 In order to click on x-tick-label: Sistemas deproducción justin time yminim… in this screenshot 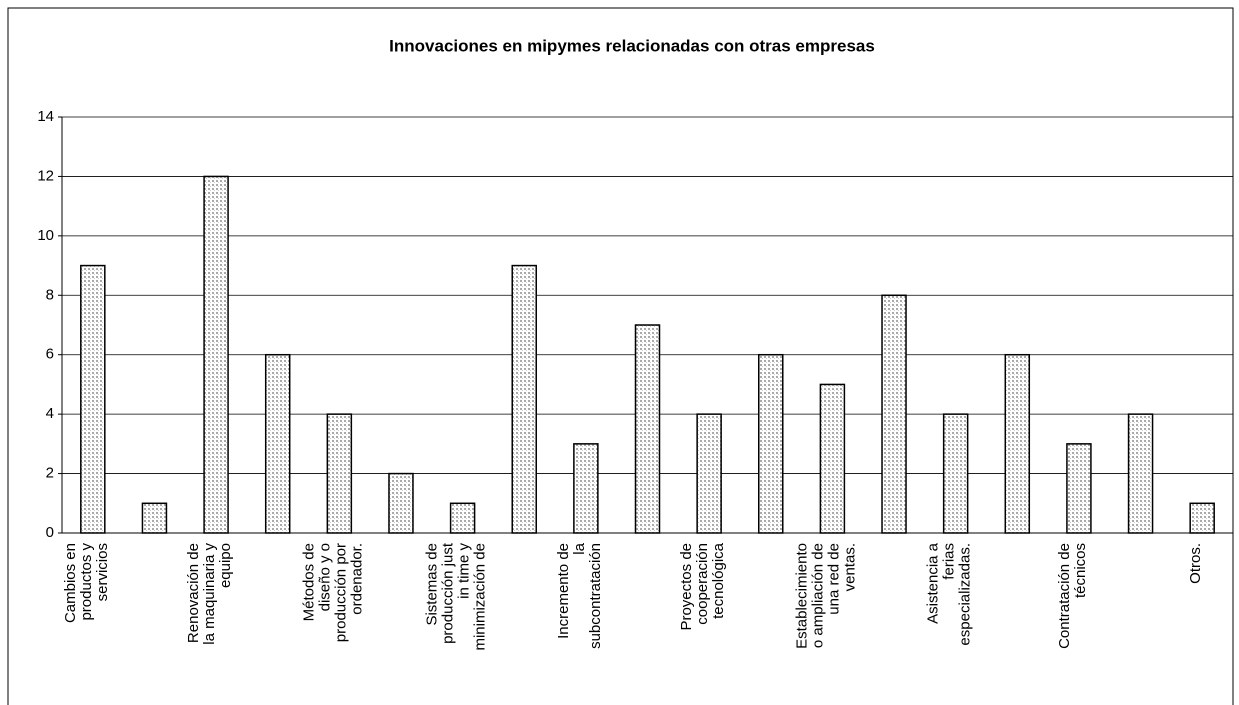, I will do `click(456, 596)`.